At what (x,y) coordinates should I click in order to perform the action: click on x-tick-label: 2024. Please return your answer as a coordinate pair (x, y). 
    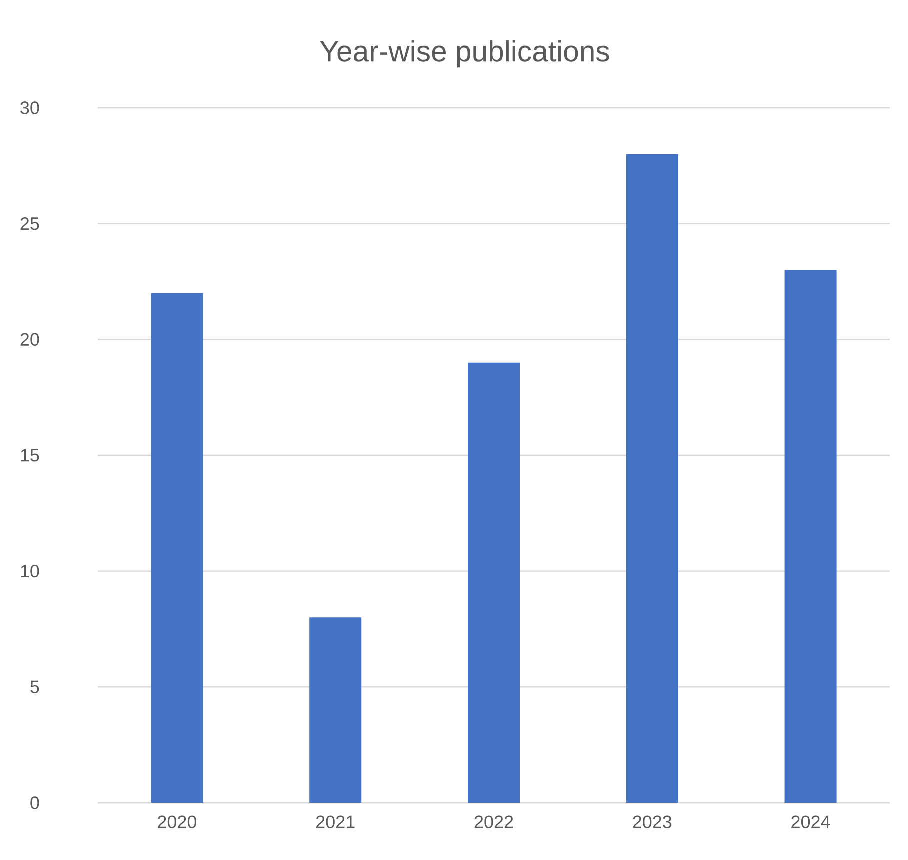
    Looking at the image, I should click on (811, 822).